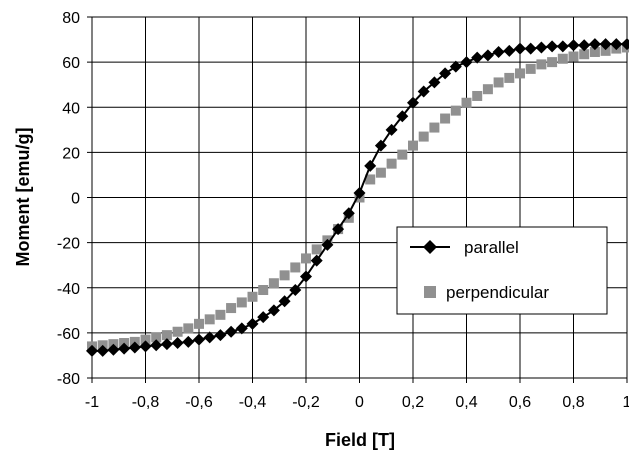  I want to click on x-axis: -1 -0,8 -0,6 -0,4 -0,2 0 0,2 0,4 0,6 0,8 1, so click(357, 394).